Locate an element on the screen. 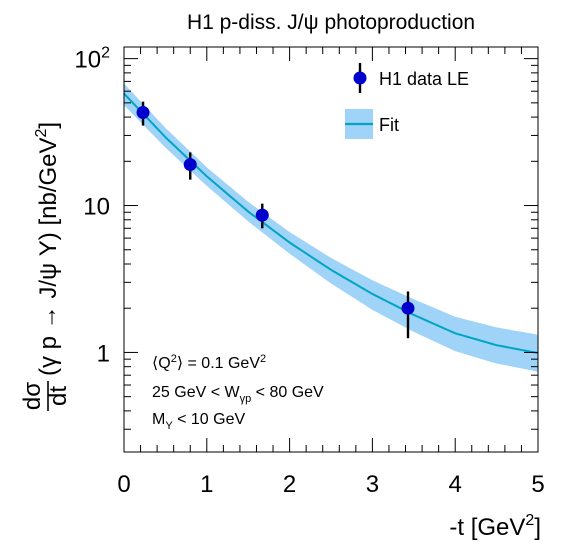  legend-data-marker is located at coordinates (360, 78).